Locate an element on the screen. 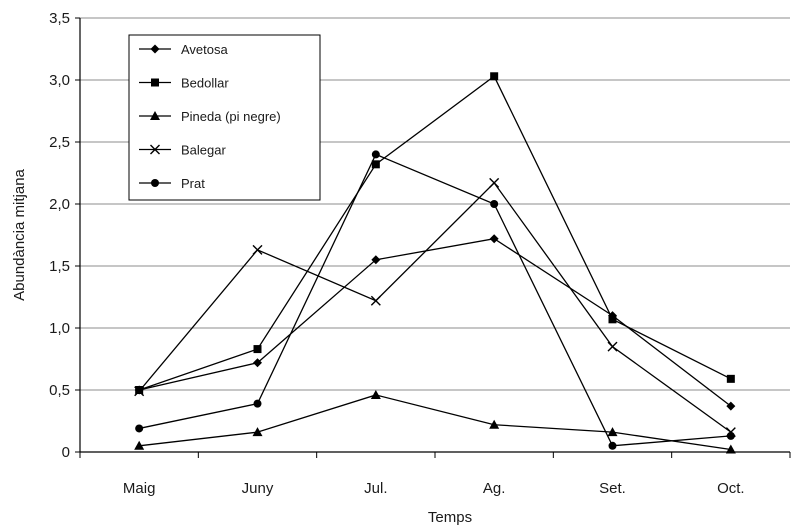 The height and width of the screenshot is (529, 809). x-tick-label: Juny is located at coordinates (258, 488).